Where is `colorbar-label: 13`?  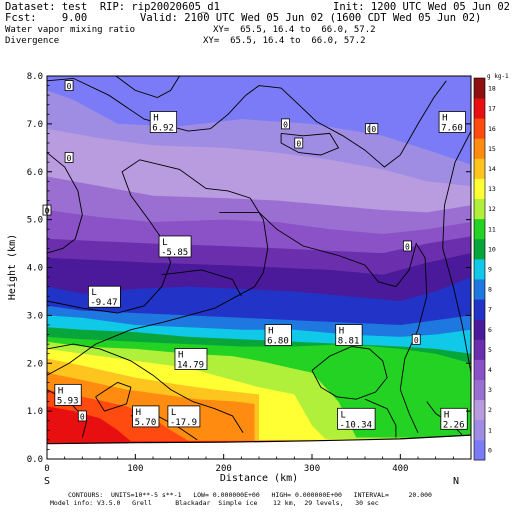 colorbar-label: 13 is located at coordinates (492, 189).